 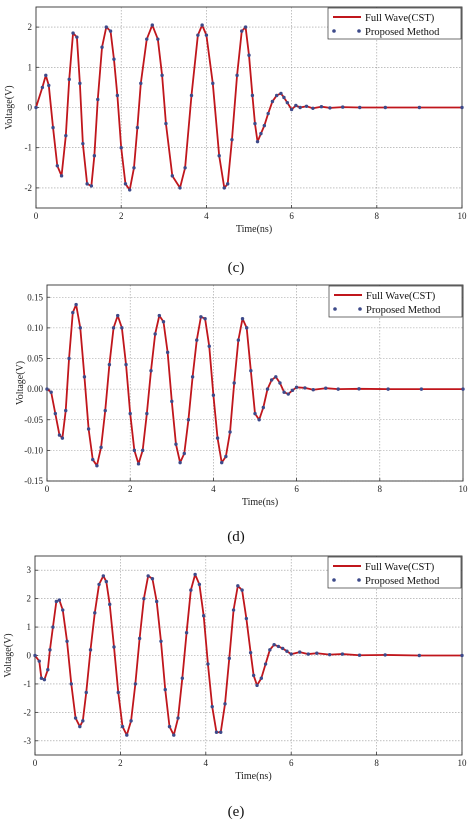 I want to click on x-tick-label: 6, so click(x=291, y=763).